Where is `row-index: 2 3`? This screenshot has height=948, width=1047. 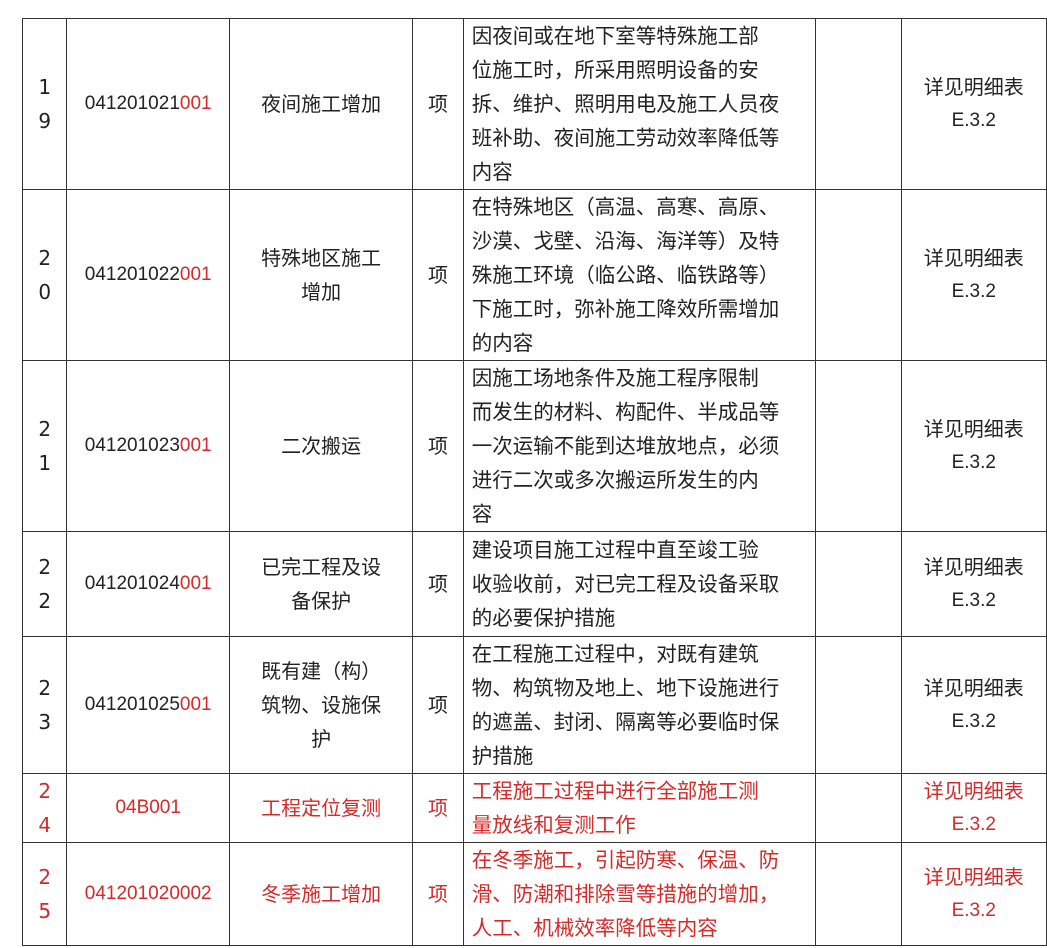
row-index: 2 3 is located at coordinates (44, 705).